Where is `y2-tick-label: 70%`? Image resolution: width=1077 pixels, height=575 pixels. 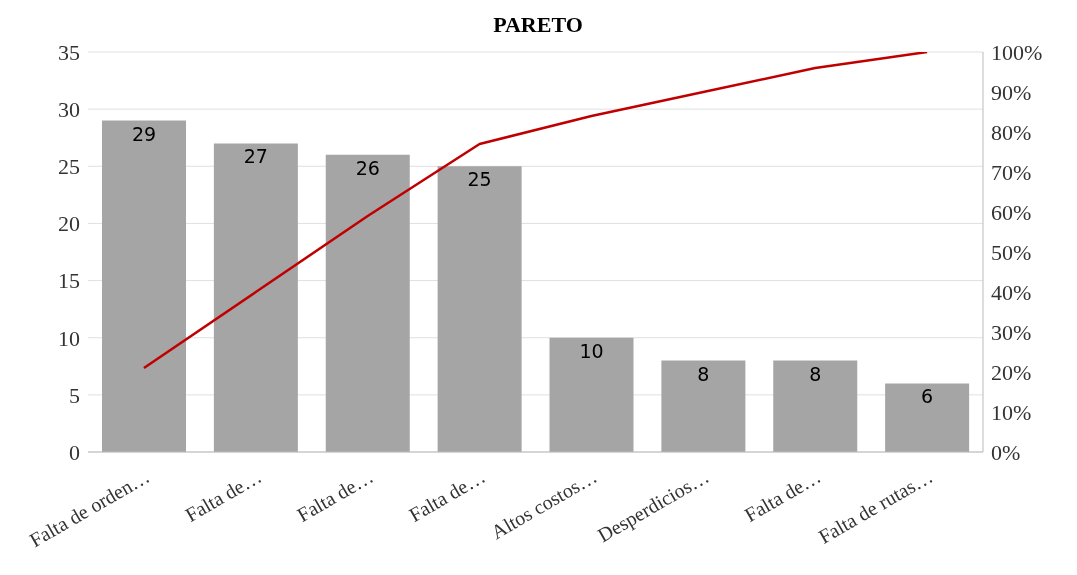 y2-tick-label: 70% is located at coordinates (1011, 172).